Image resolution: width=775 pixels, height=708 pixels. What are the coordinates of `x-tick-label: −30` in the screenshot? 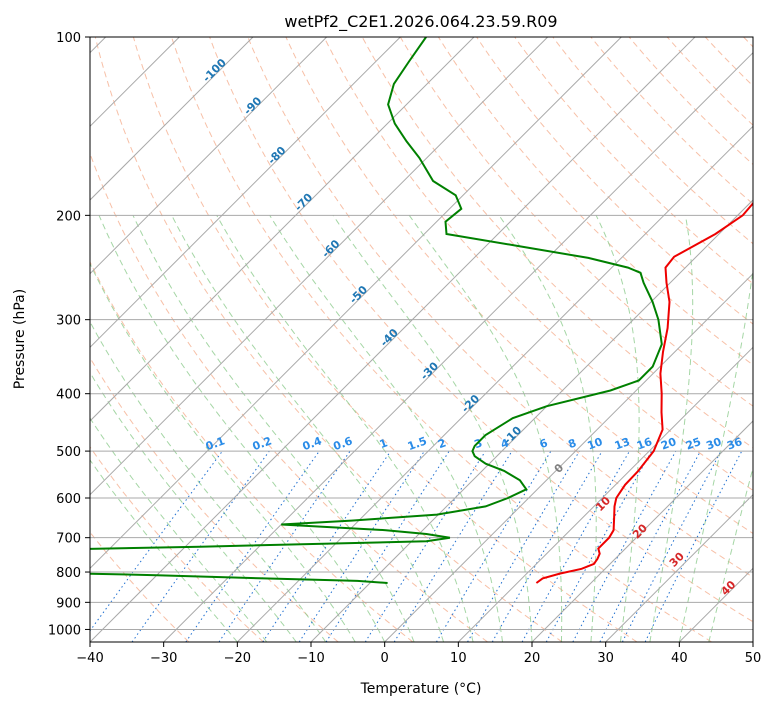 It's located at (163, 658).